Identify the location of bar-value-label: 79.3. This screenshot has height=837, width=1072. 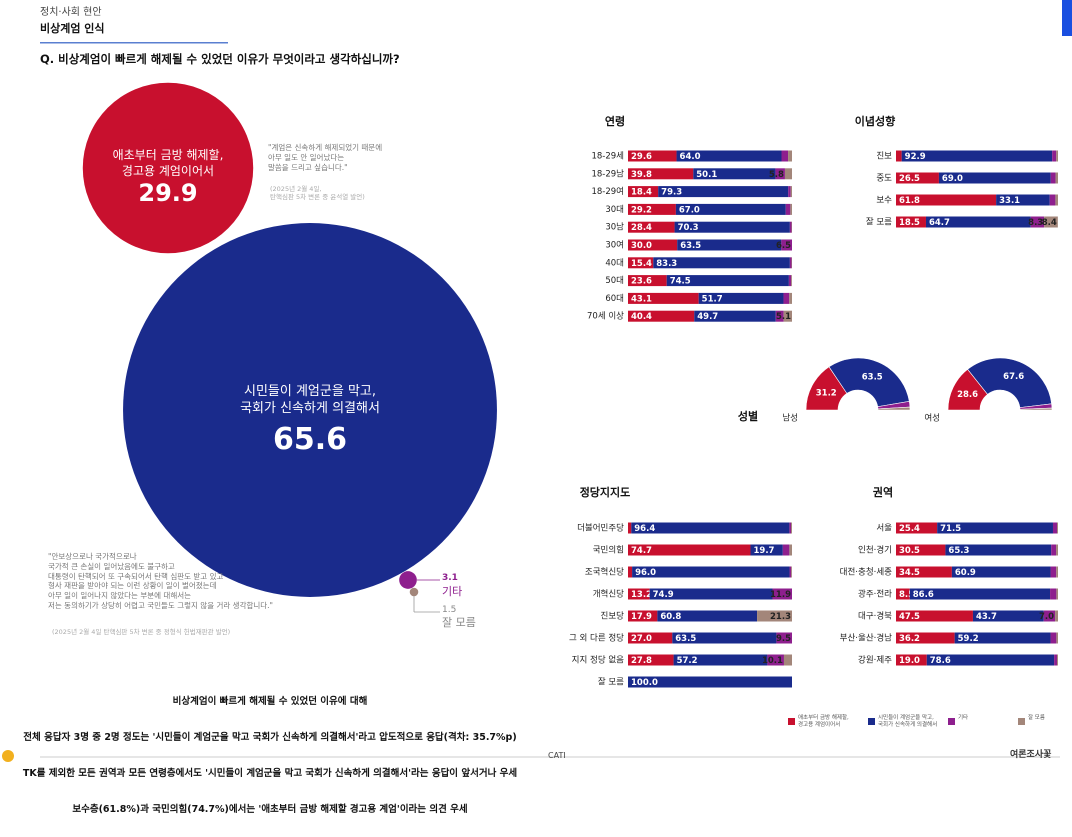
(671, 193).